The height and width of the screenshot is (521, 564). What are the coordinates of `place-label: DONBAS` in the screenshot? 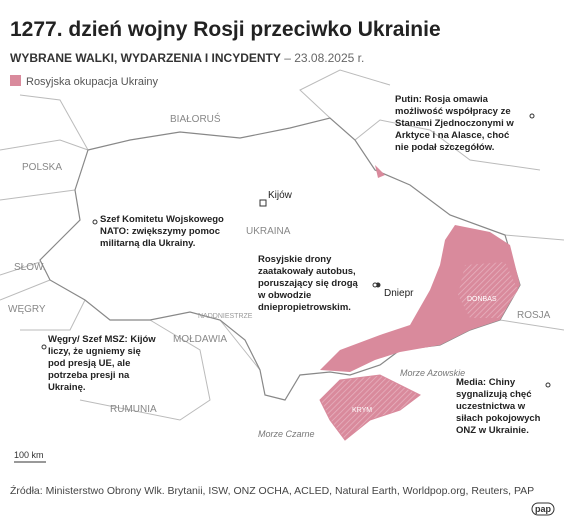 It's located at (482, 299).